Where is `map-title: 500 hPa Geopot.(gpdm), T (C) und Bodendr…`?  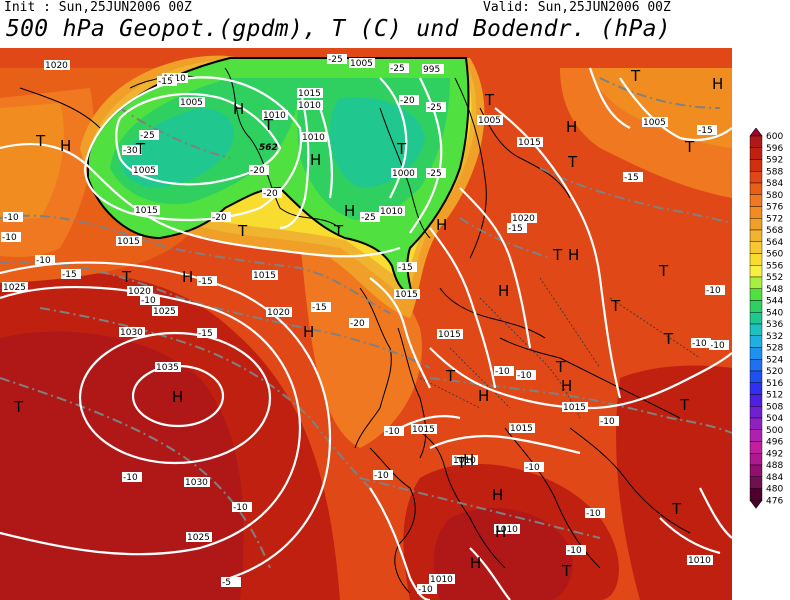
map-title: 500 hPa Geopot.(gpdm), T (C) und Bodendr… is located at coordinates (338, 29).